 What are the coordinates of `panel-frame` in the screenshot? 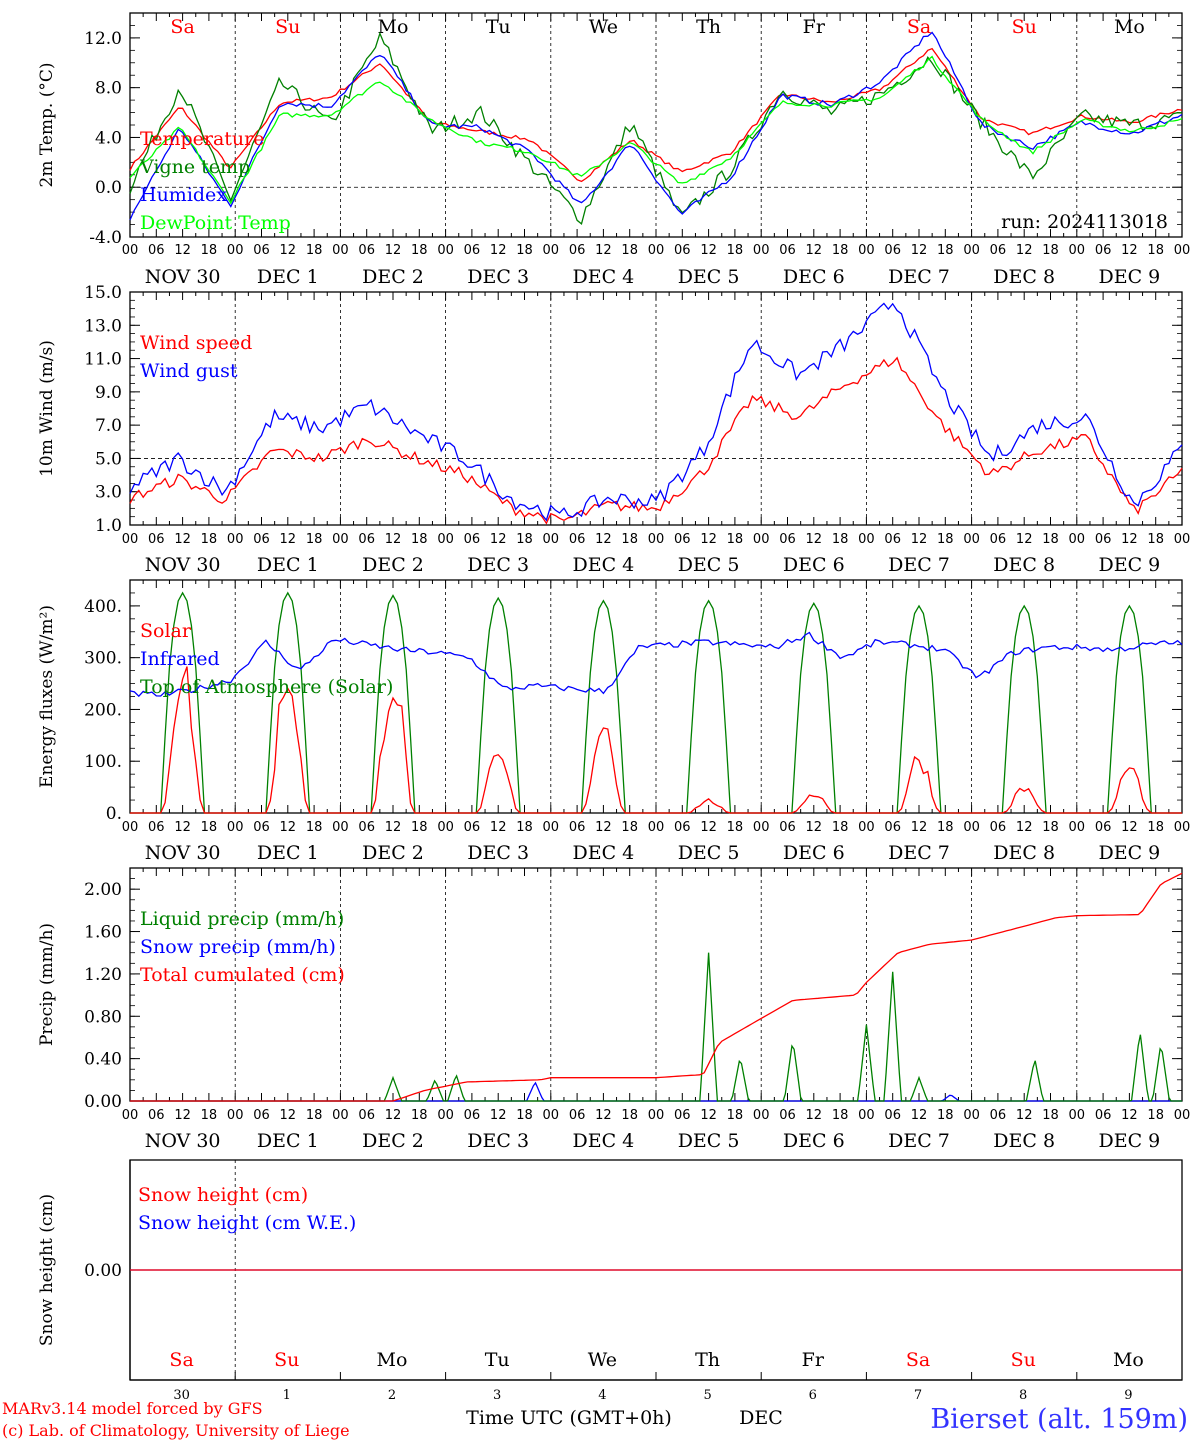 It's located at (656, 125).